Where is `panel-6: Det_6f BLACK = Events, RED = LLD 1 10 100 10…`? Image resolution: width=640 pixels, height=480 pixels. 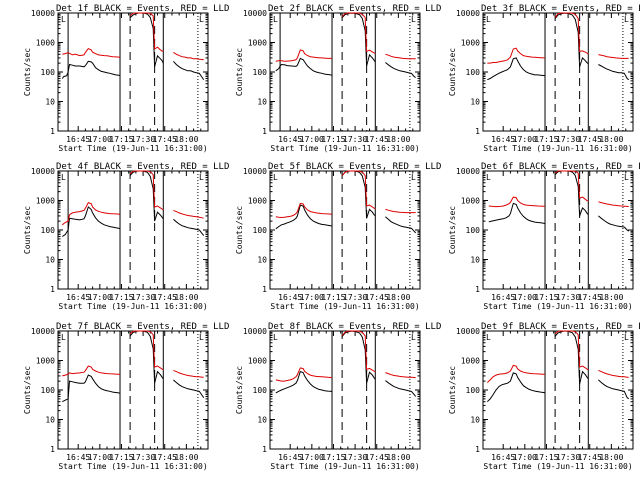
panel-6: Det_6f BLACK = Events, RED = LLD 1 10 100 10… is located at coordinates (544, 236).